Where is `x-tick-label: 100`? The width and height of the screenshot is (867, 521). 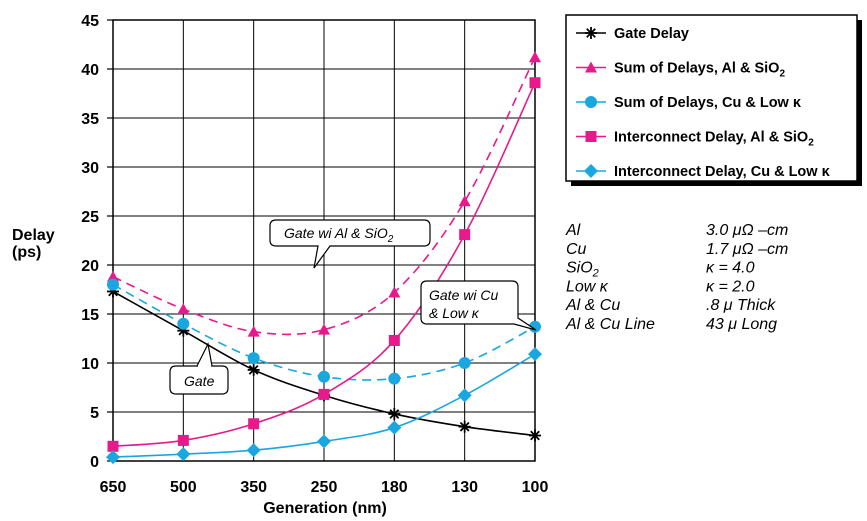
x-tick-label: 100 is located at coordinates (535, 487).